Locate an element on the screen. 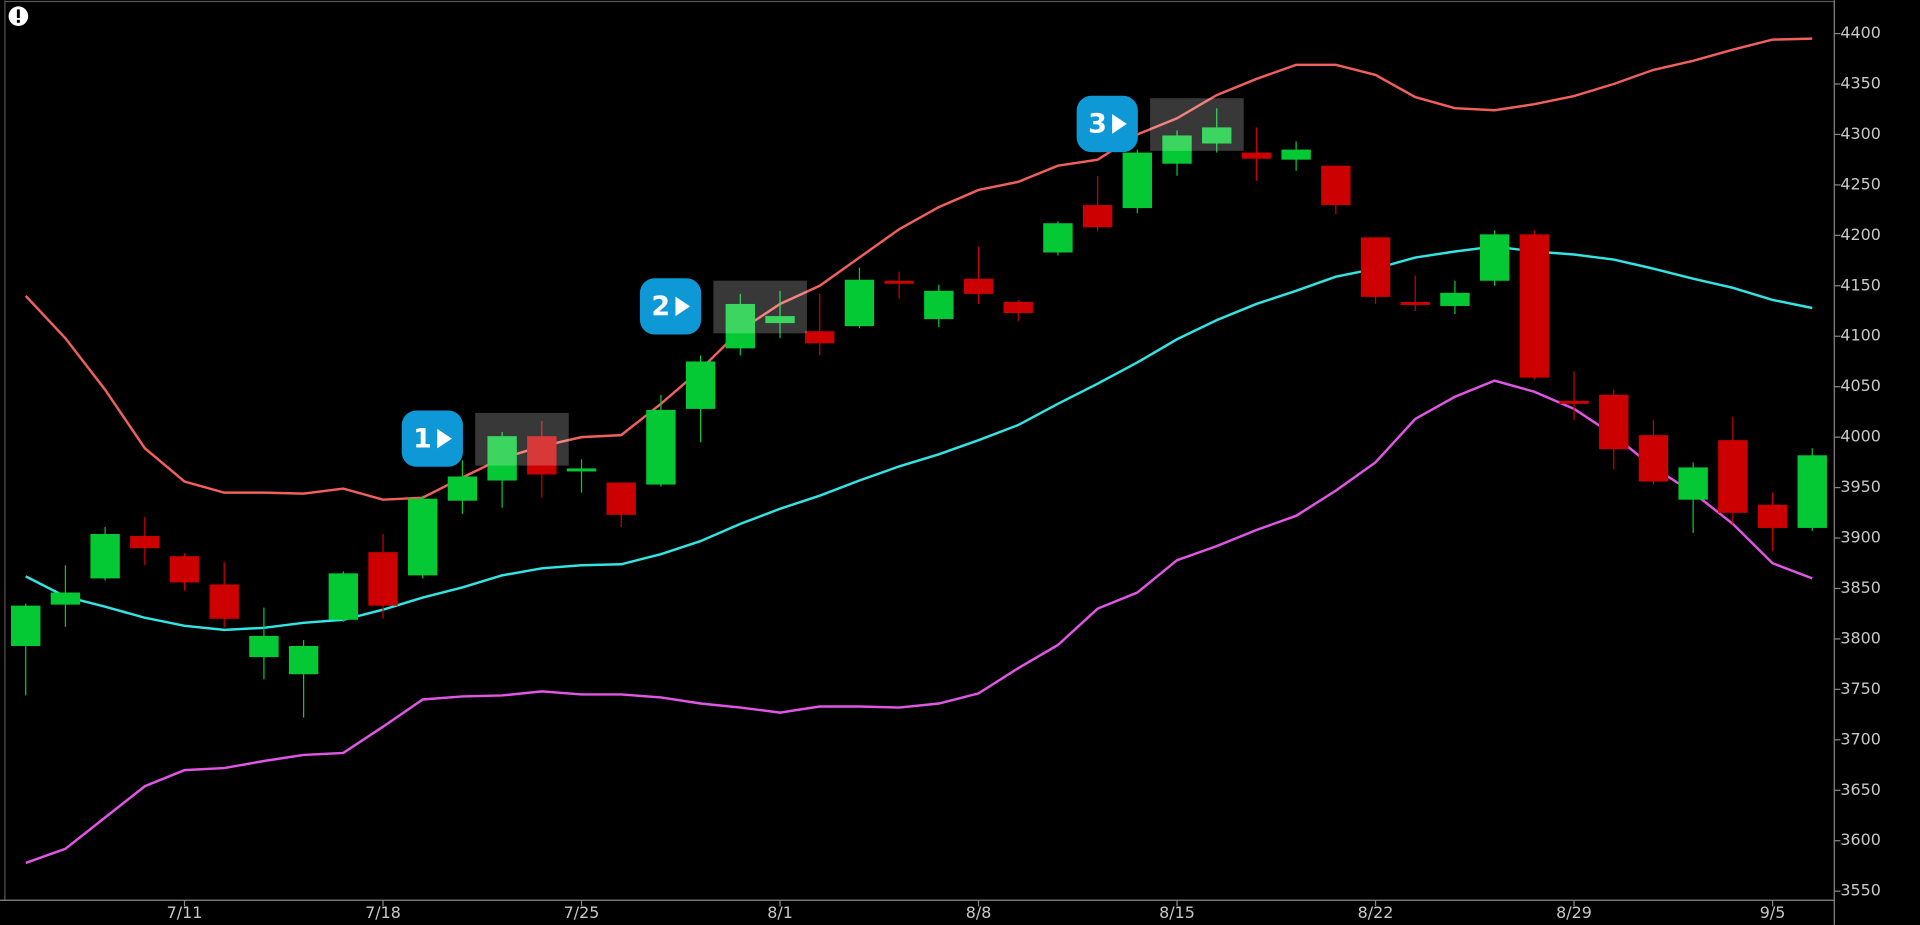 The height and width of the screenshot is (925, 1920). y-tick-label: 4000 is located at coordinates (1860, 436).